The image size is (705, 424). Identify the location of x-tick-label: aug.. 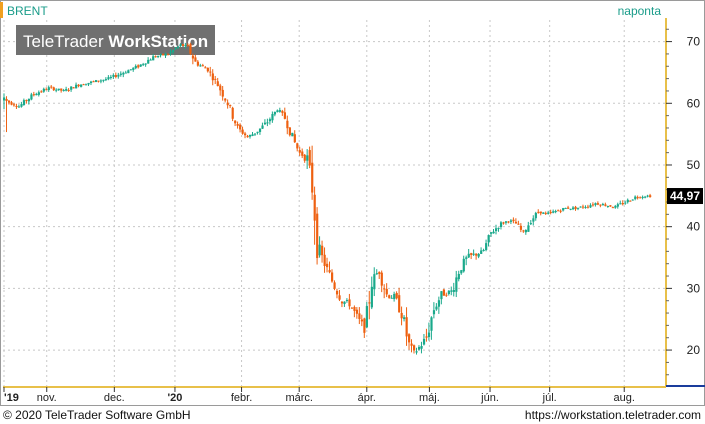
(624, 398).